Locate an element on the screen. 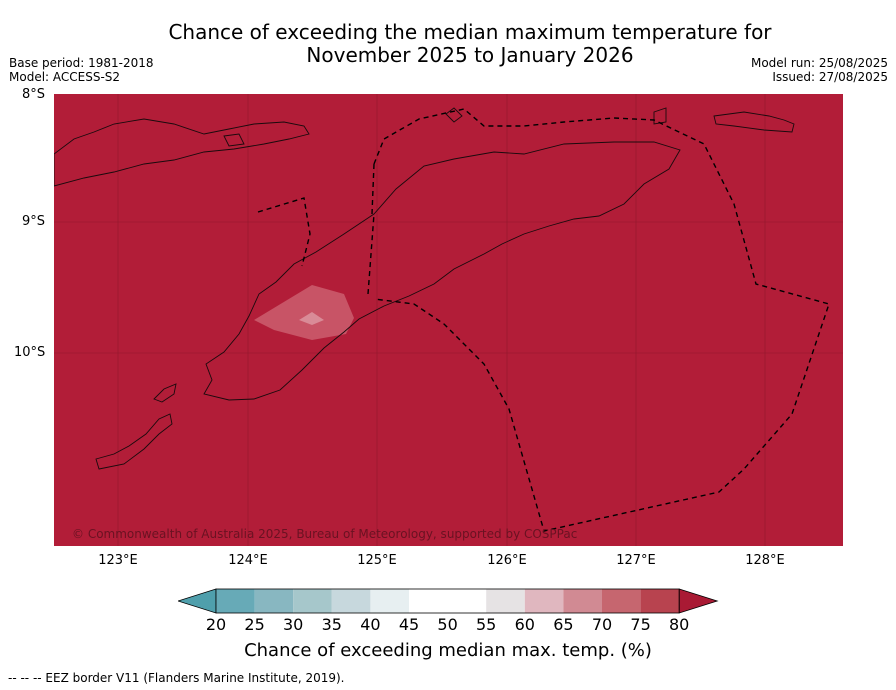  lon-label-128e: 128°E is located at coordinates (765, 560).